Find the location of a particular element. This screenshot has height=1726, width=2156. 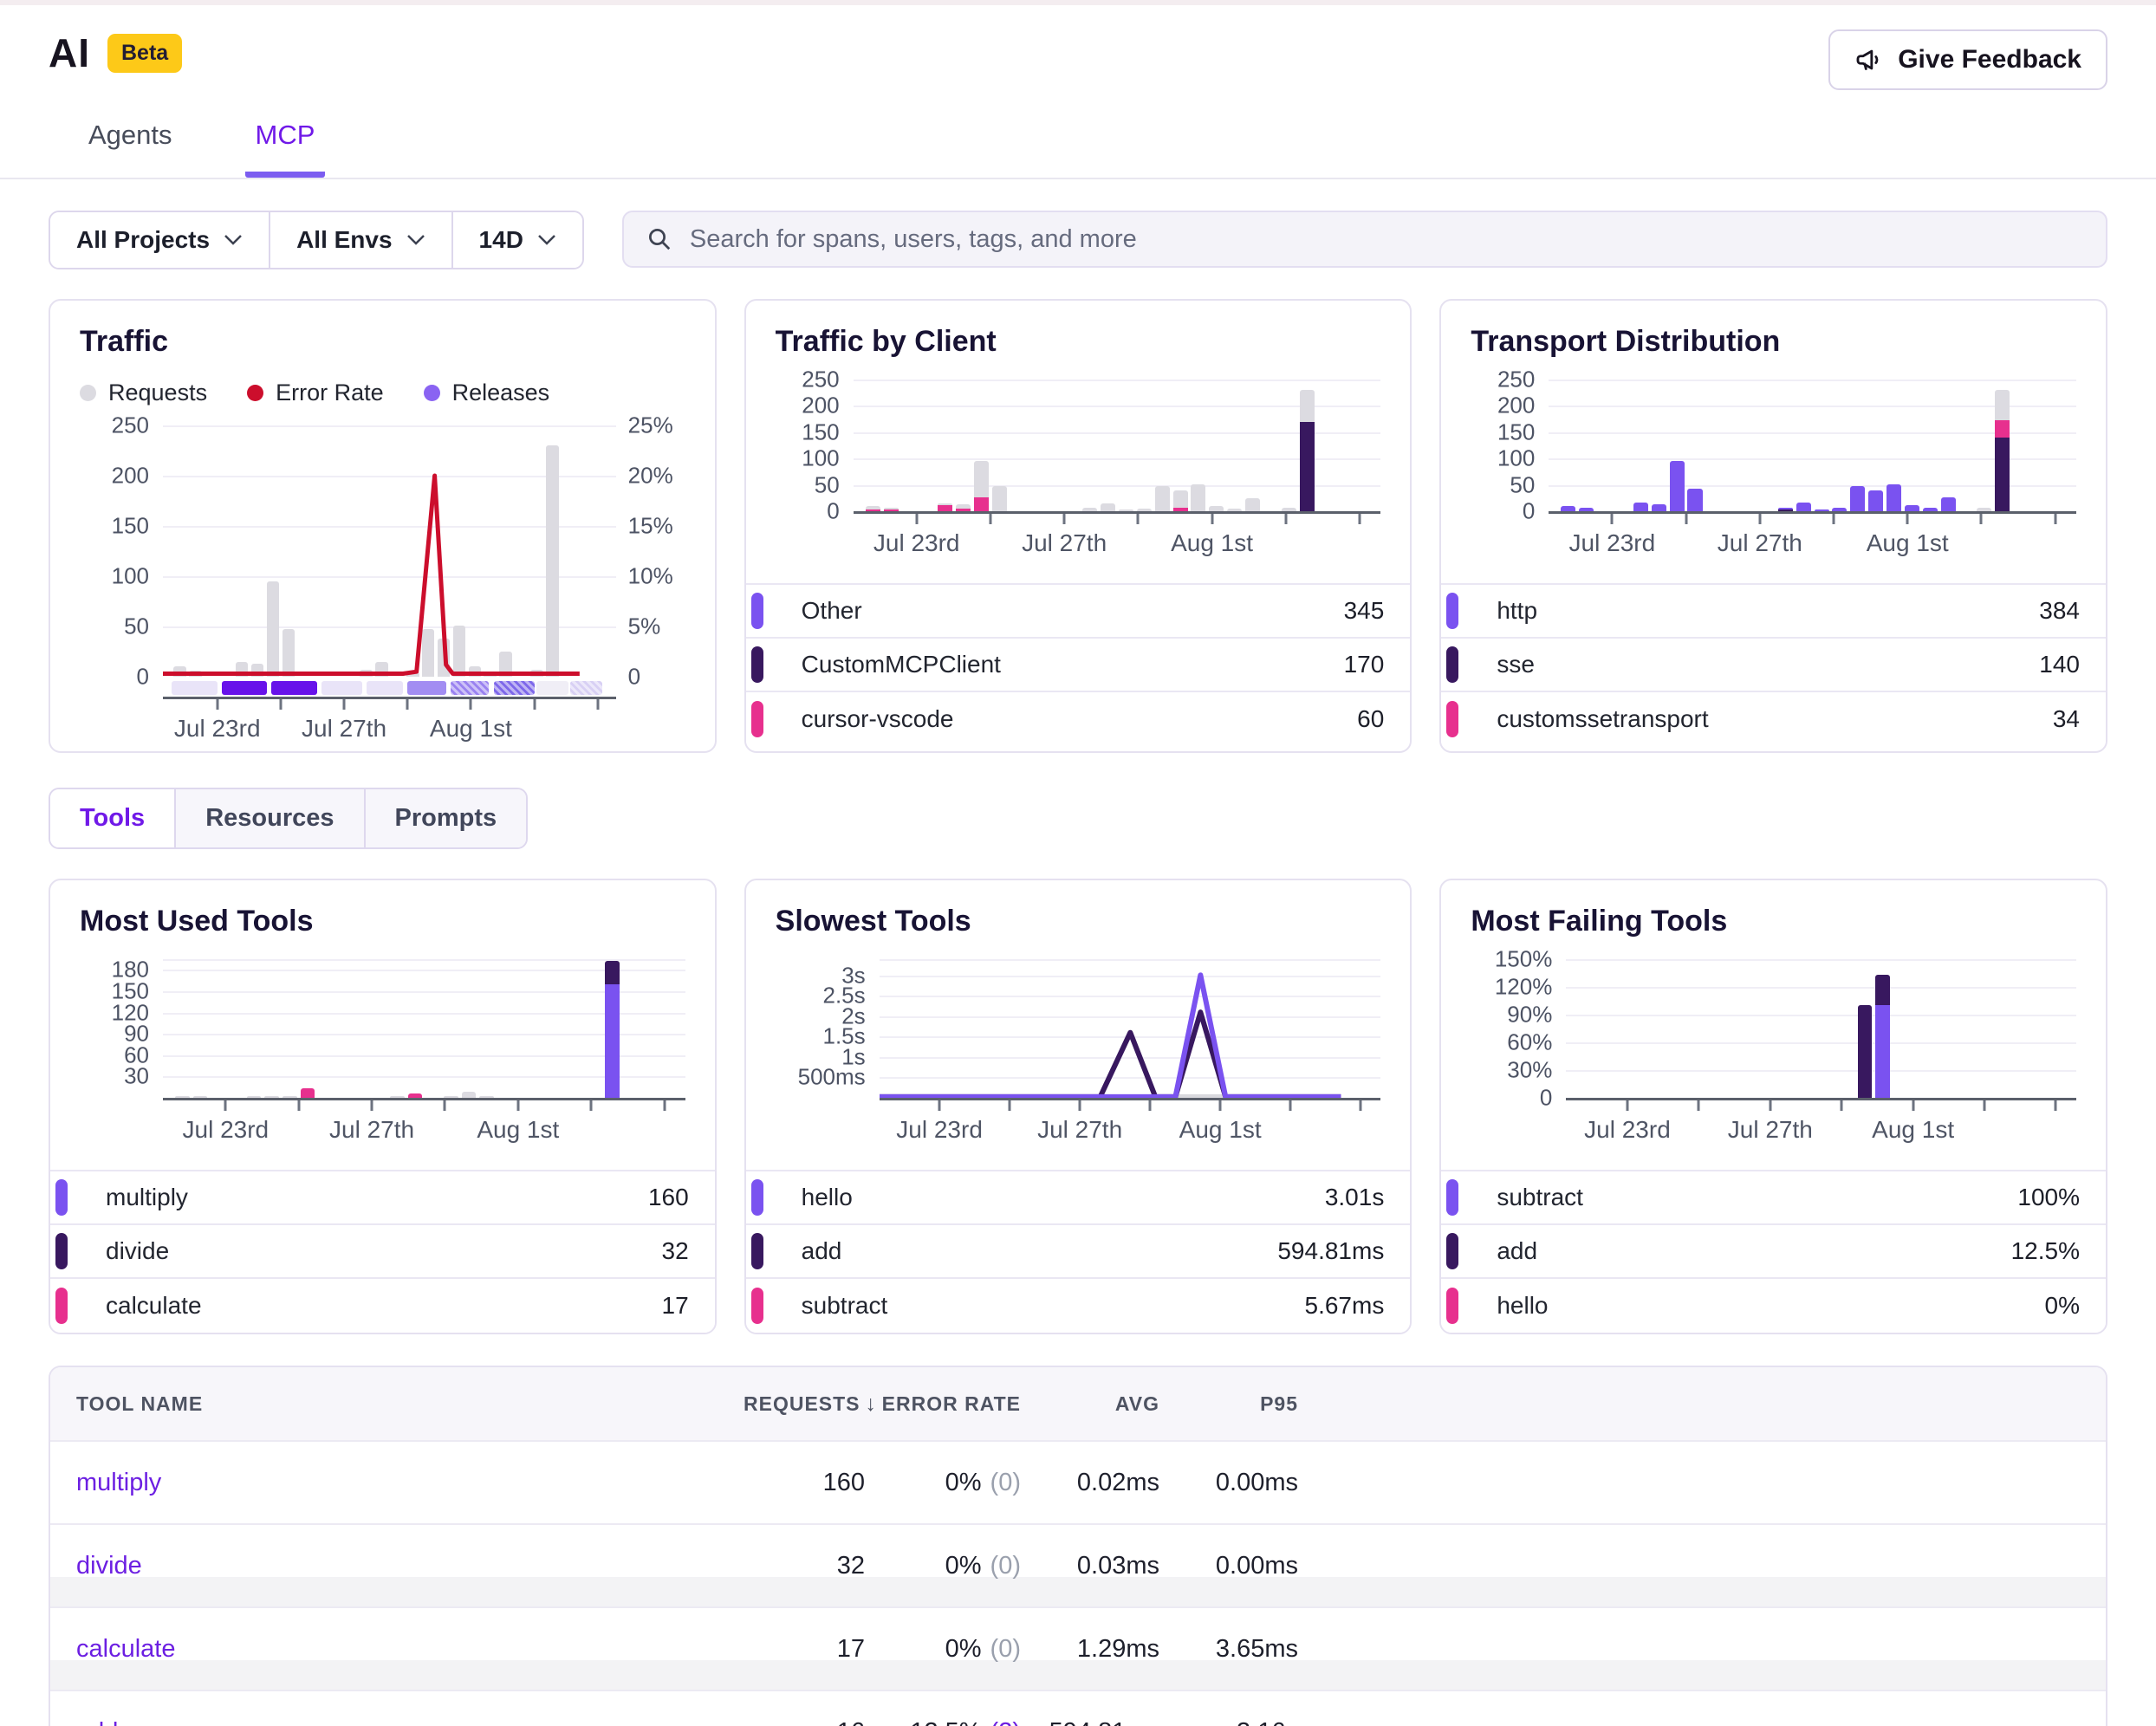

table-row: add16 12.5% (2)594.81ms3.16s is located at coordinates (1078, 1708).